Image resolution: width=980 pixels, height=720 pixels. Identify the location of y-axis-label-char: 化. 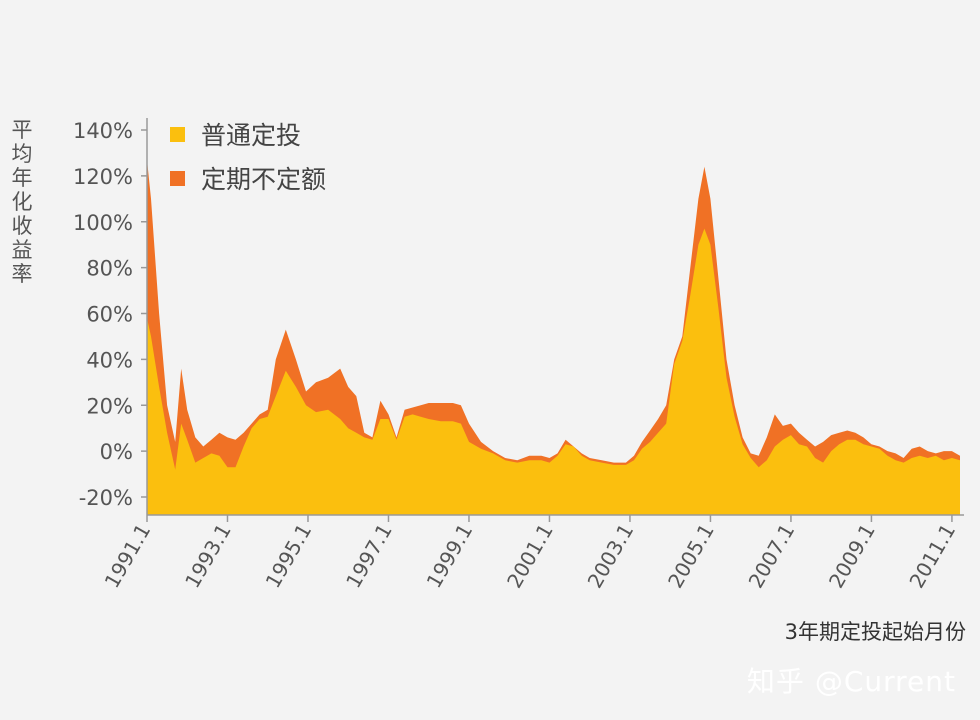
(22, 202).